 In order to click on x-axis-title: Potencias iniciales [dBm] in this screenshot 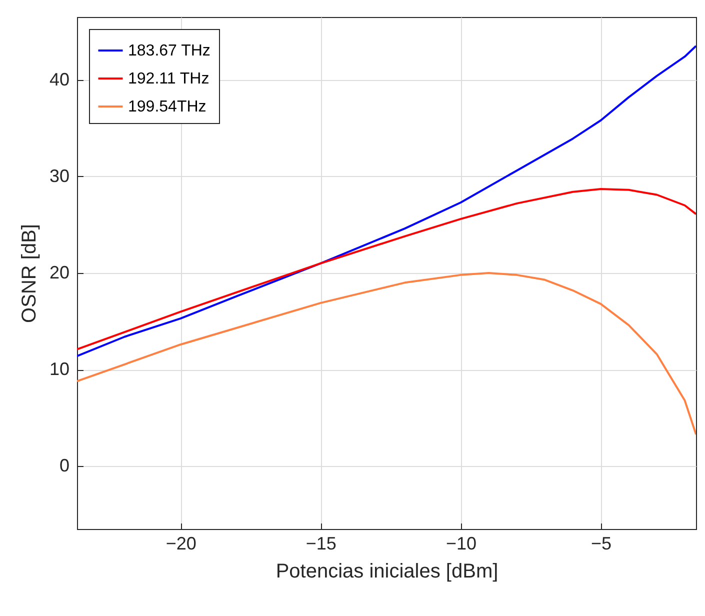, I will do `click(387, 571)`.